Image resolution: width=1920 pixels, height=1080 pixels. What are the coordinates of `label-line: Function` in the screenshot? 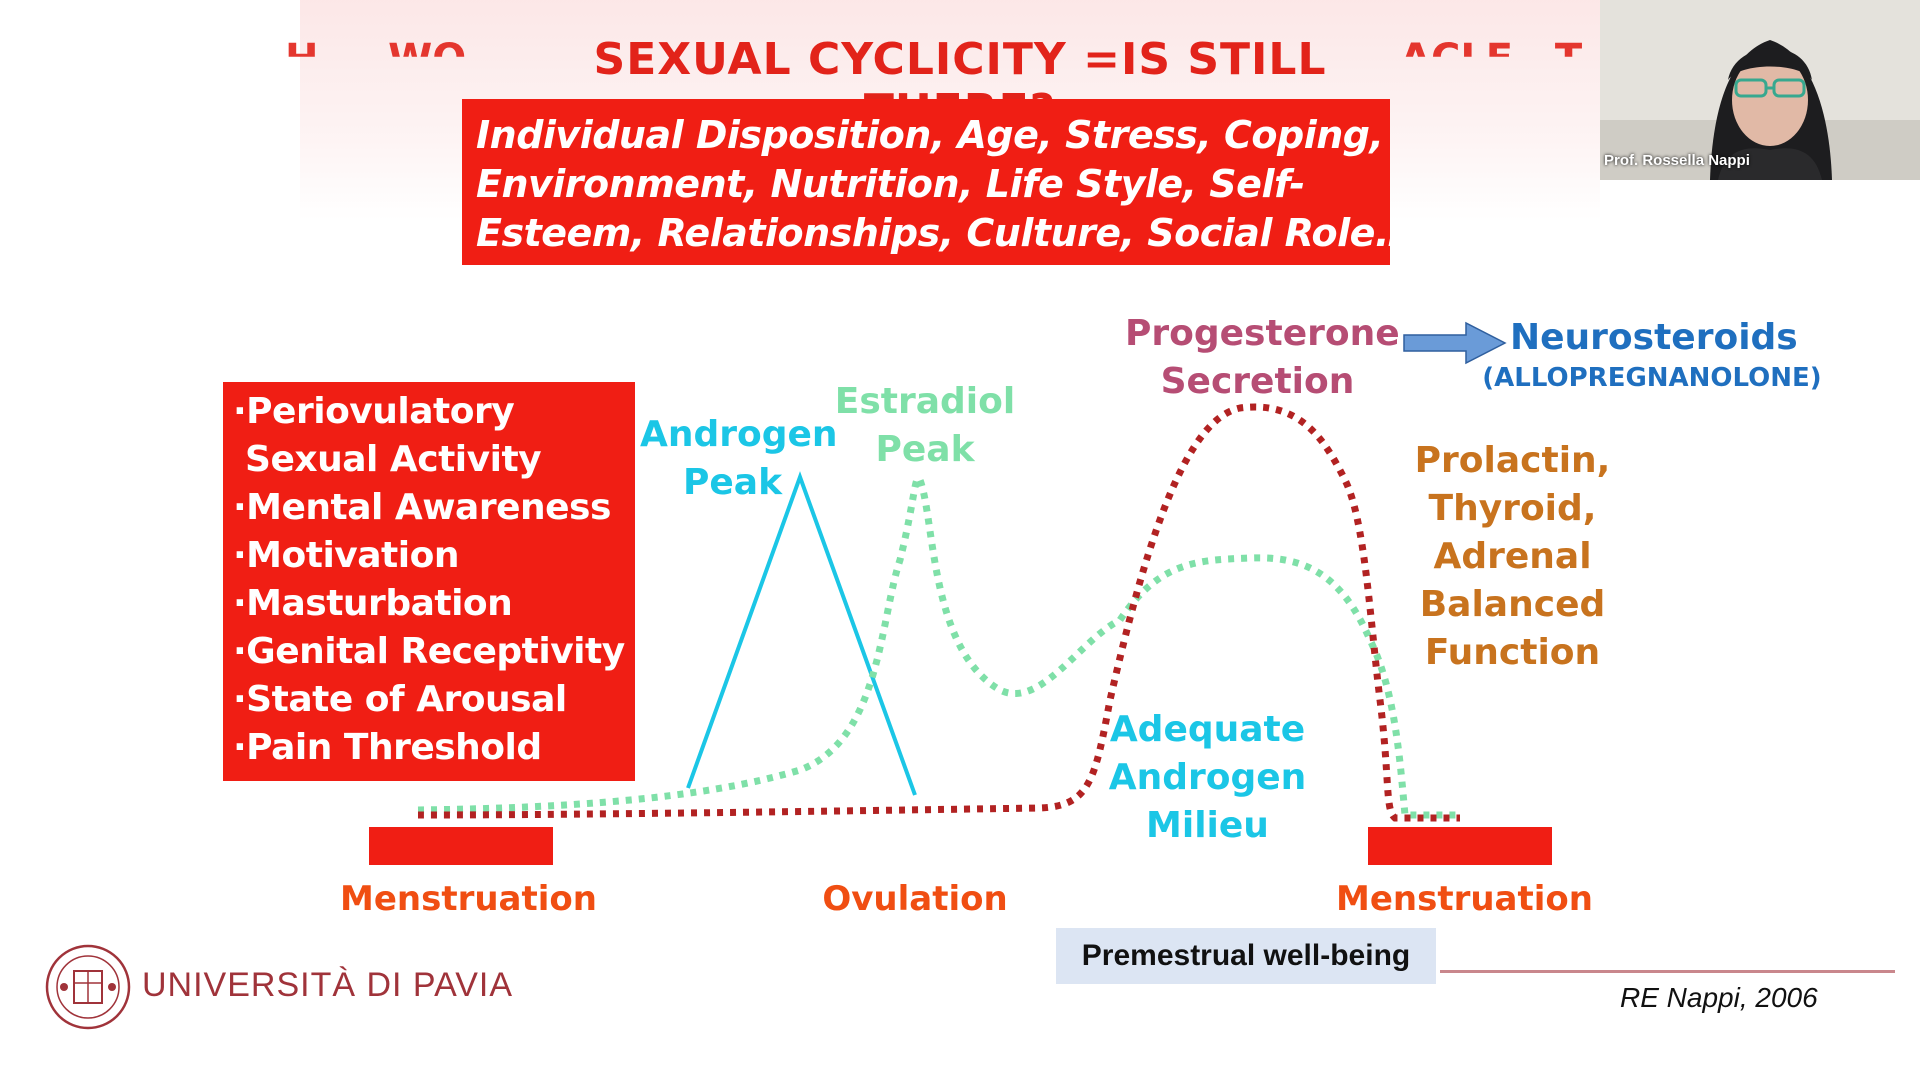 It's located at (1512, 652).